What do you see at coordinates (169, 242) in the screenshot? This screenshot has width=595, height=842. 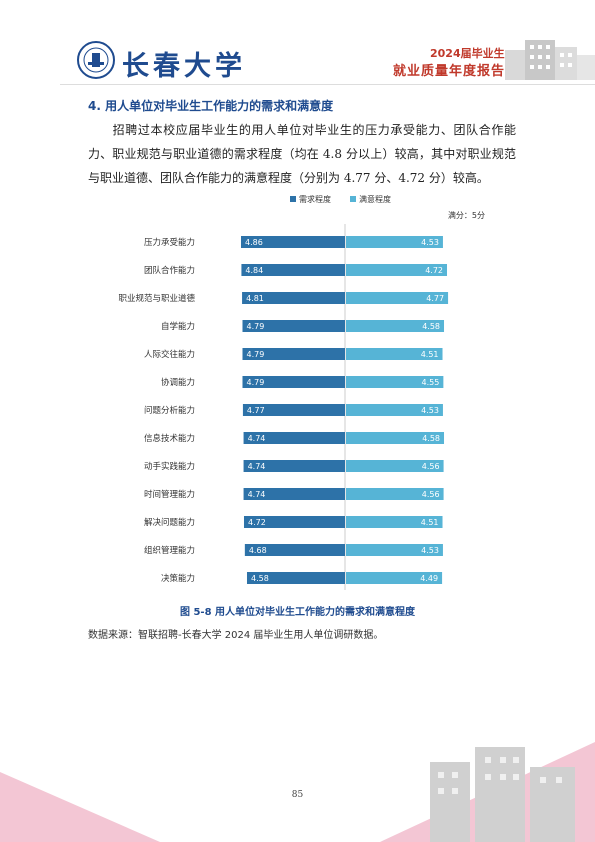 I see `category-label: 压力承受能力` at bounding box center [169, 242].